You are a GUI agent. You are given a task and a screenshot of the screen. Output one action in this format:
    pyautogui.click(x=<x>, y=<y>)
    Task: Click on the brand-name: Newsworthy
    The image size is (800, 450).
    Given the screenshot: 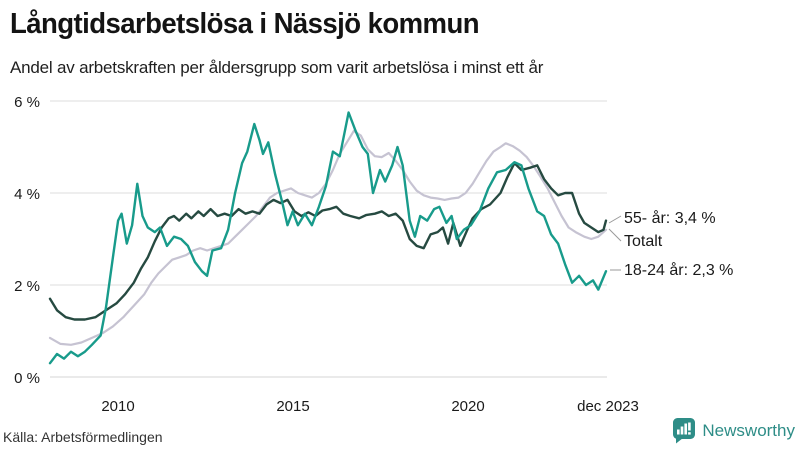 What is the action you would take?
    pyautogui.click(x=748, y=430)
    